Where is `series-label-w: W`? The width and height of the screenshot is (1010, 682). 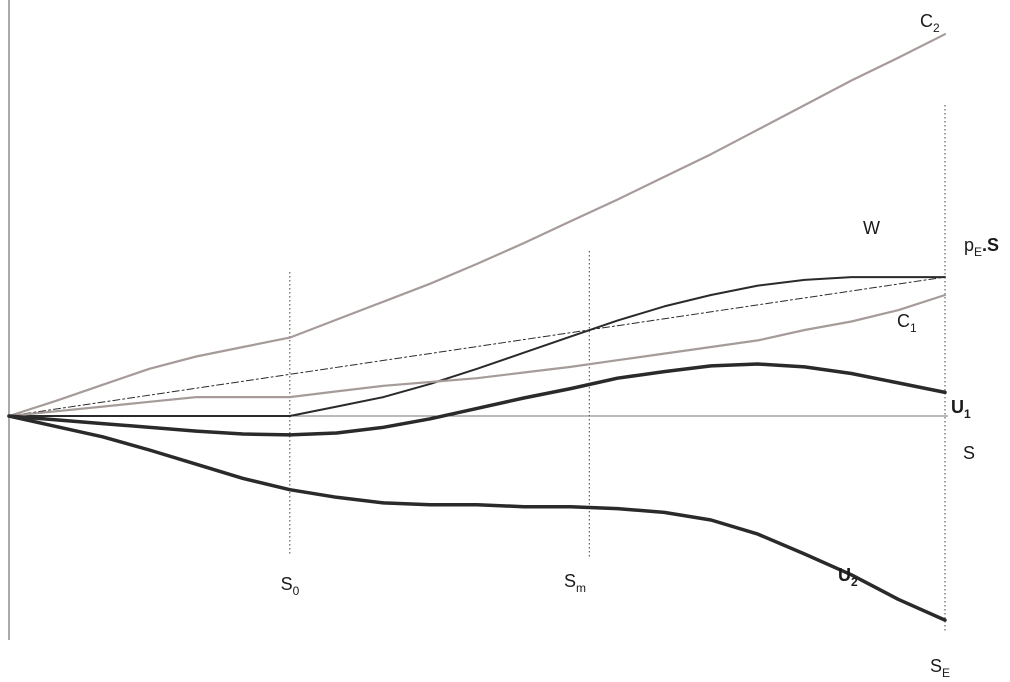
series-label-w: W is located at coordinates (871, 228).